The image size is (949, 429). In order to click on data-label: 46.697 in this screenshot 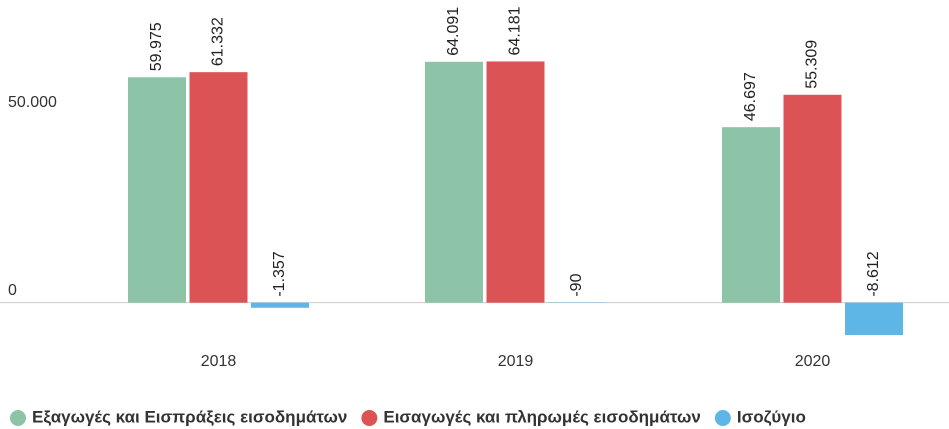, I will do `click(750, 96)`.